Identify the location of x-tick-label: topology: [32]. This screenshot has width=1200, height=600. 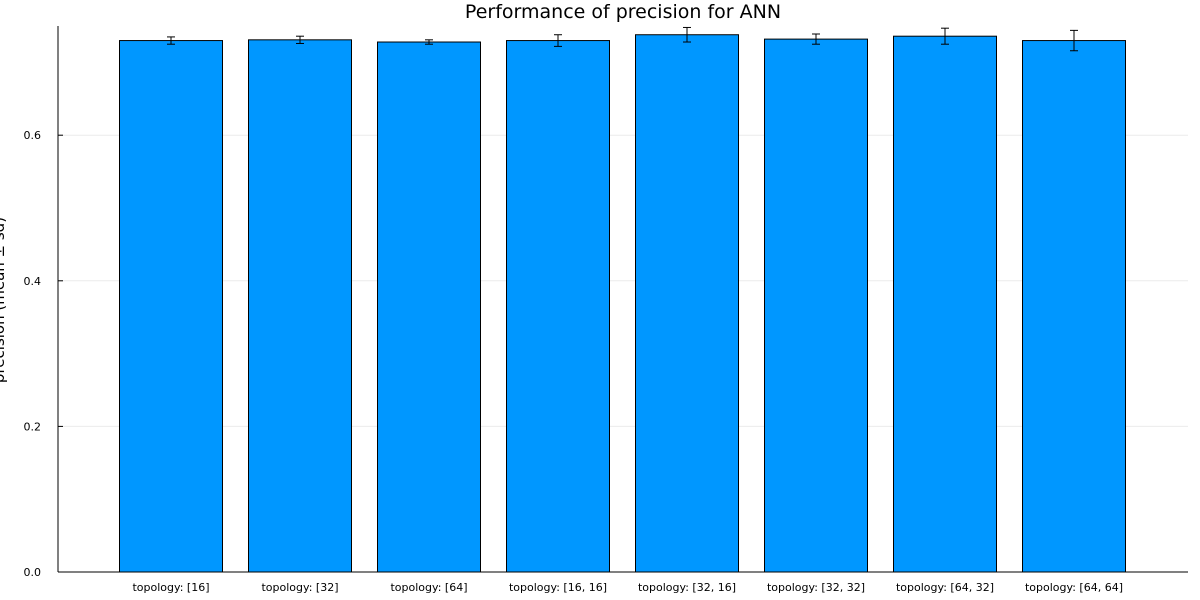
(299, 587).